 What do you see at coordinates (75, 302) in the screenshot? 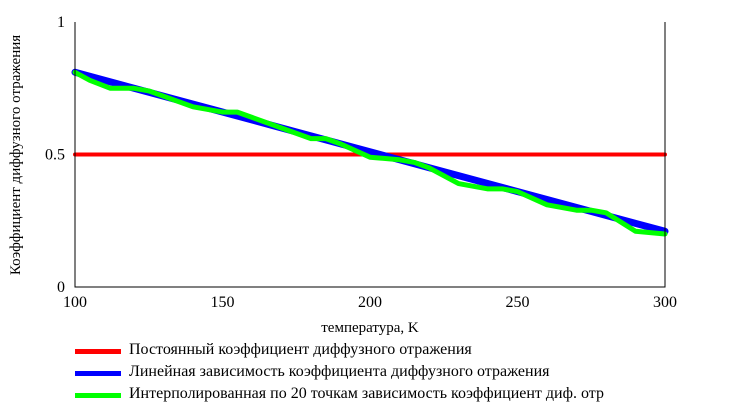
I see `x-tick-label: 100` at bounding box center [75, 302].